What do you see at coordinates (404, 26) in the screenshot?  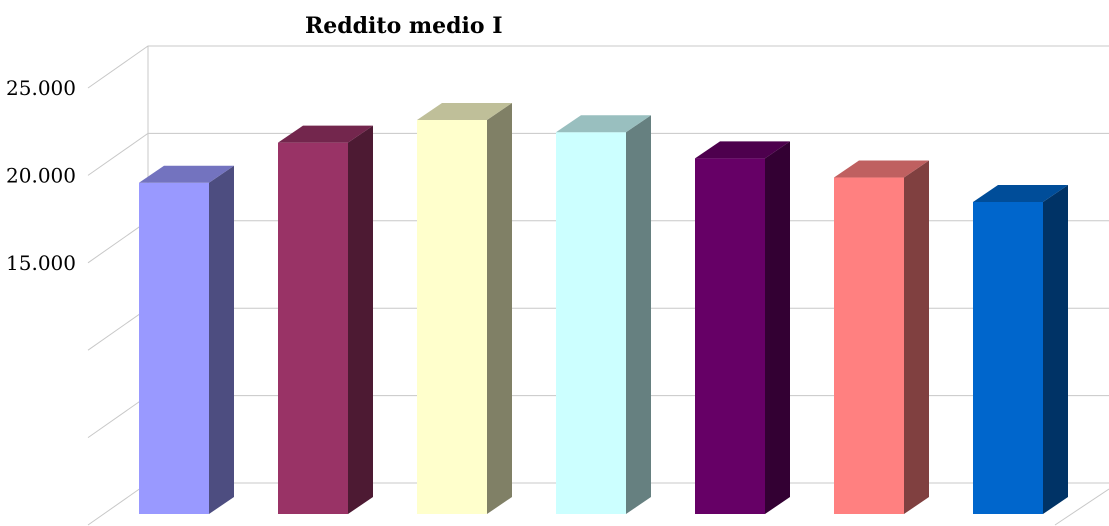 I see `chart-title: Reddito medio I` at bounding box center [404, 26].